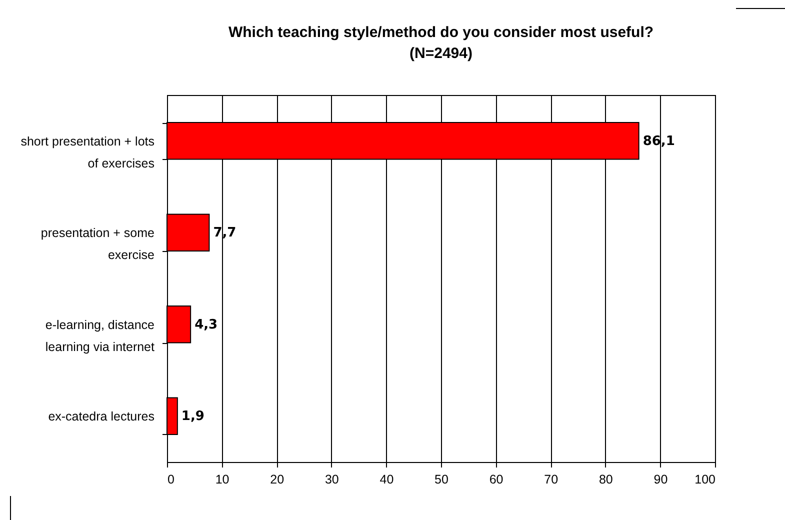  What do you see at coordinates (101, 417) in the screenshot?
I see `y-tick-label: ex-catedra lectures` at bounding box center [101, 417].